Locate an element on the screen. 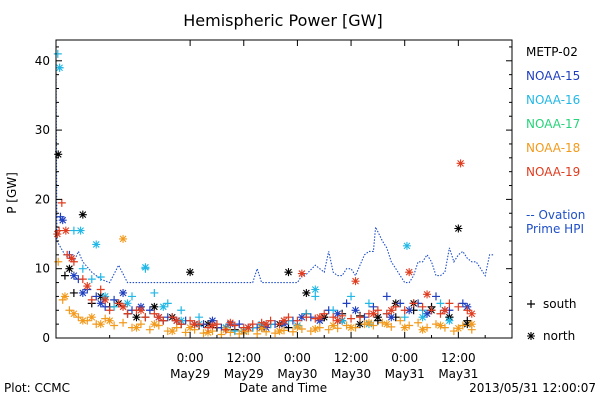  legend-entry-noaa-19: NOAA-19 is located at coordinates (553, 172).